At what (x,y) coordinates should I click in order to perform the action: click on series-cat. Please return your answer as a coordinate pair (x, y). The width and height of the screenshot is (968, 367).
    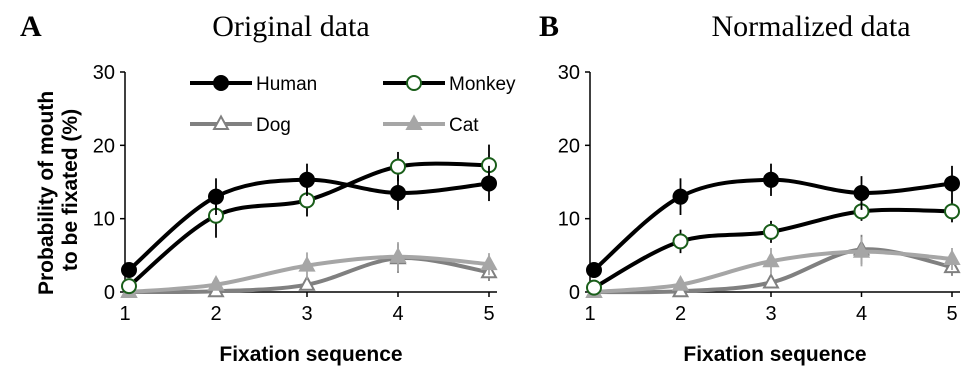
    Looking at the image, I should click on (773, 268).